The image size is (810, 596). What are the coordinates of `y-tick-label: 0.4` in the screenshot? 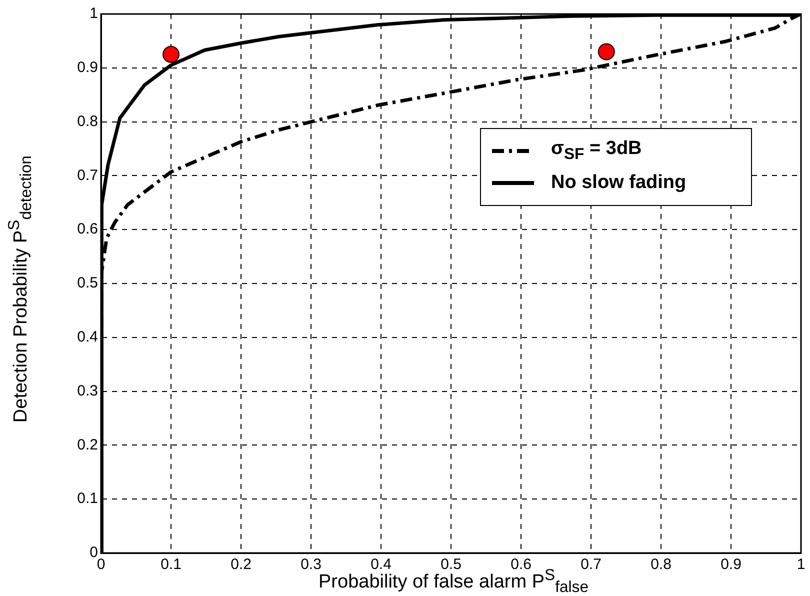 It's located at (87, 337).